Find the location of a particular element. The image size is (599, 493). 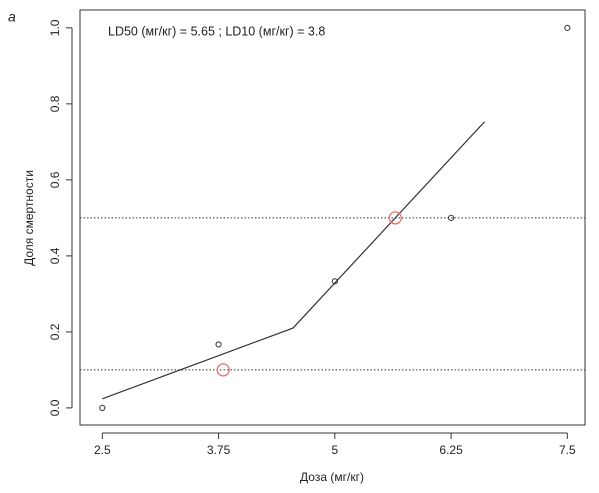

x-tick-label: 6.25 is located at coordinates (451, 450).